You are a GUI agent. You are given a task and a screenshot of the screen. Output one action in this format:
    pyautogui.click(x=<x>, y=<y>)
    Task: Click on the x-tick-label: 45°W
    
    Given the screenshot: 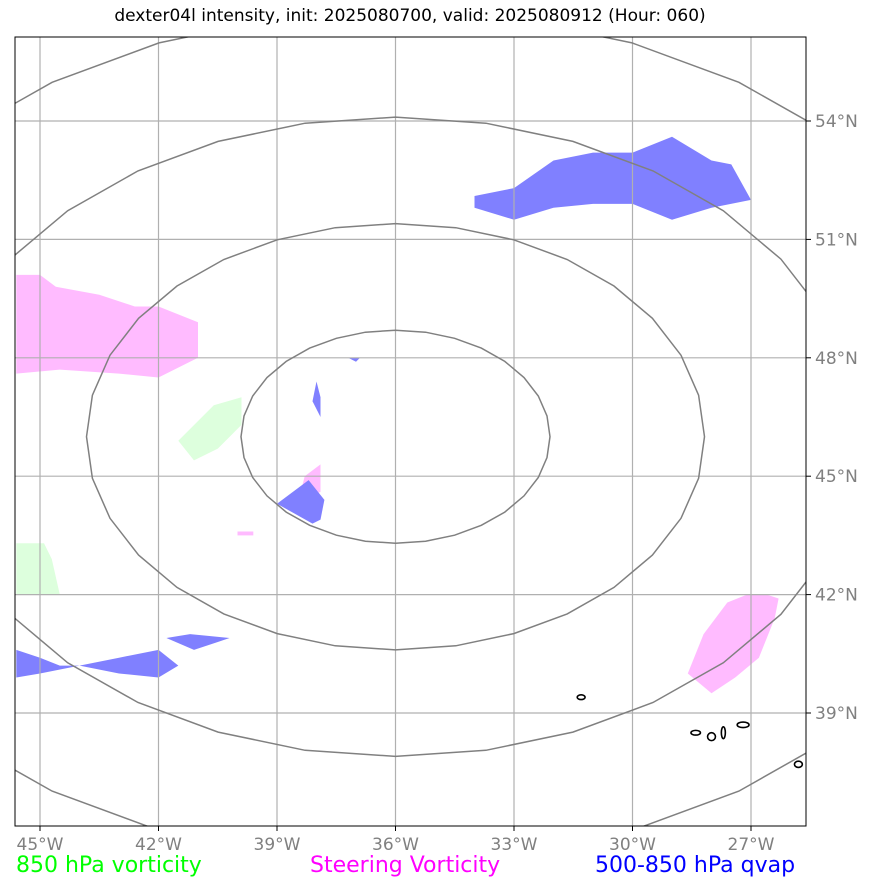 What is the action you would take?
    pyautogui.click(x=40, y=845)
    